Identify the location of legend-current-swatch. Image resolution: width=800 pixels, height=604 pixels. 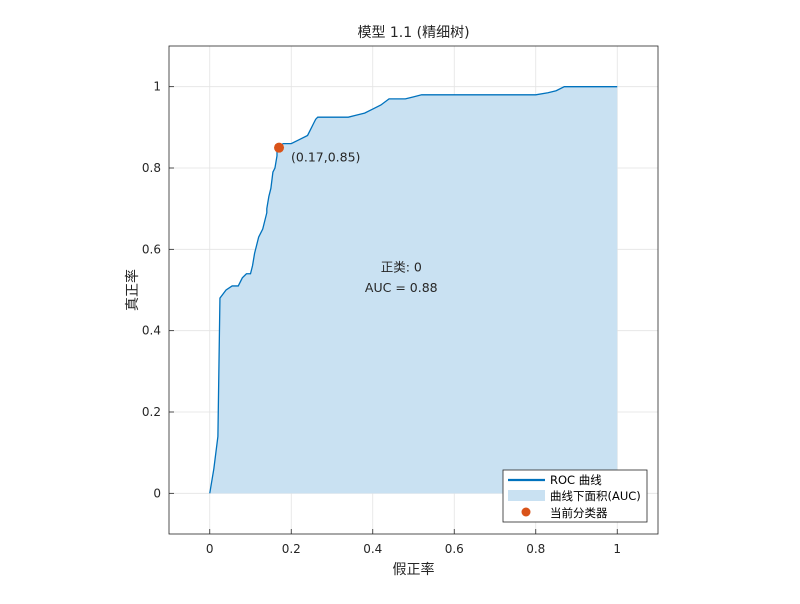
(526, 512).